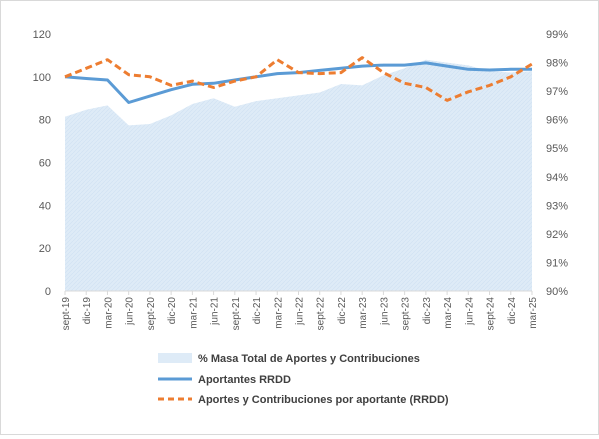  I want to click on right-axis-tick-label: 95%, so click(557, 149).